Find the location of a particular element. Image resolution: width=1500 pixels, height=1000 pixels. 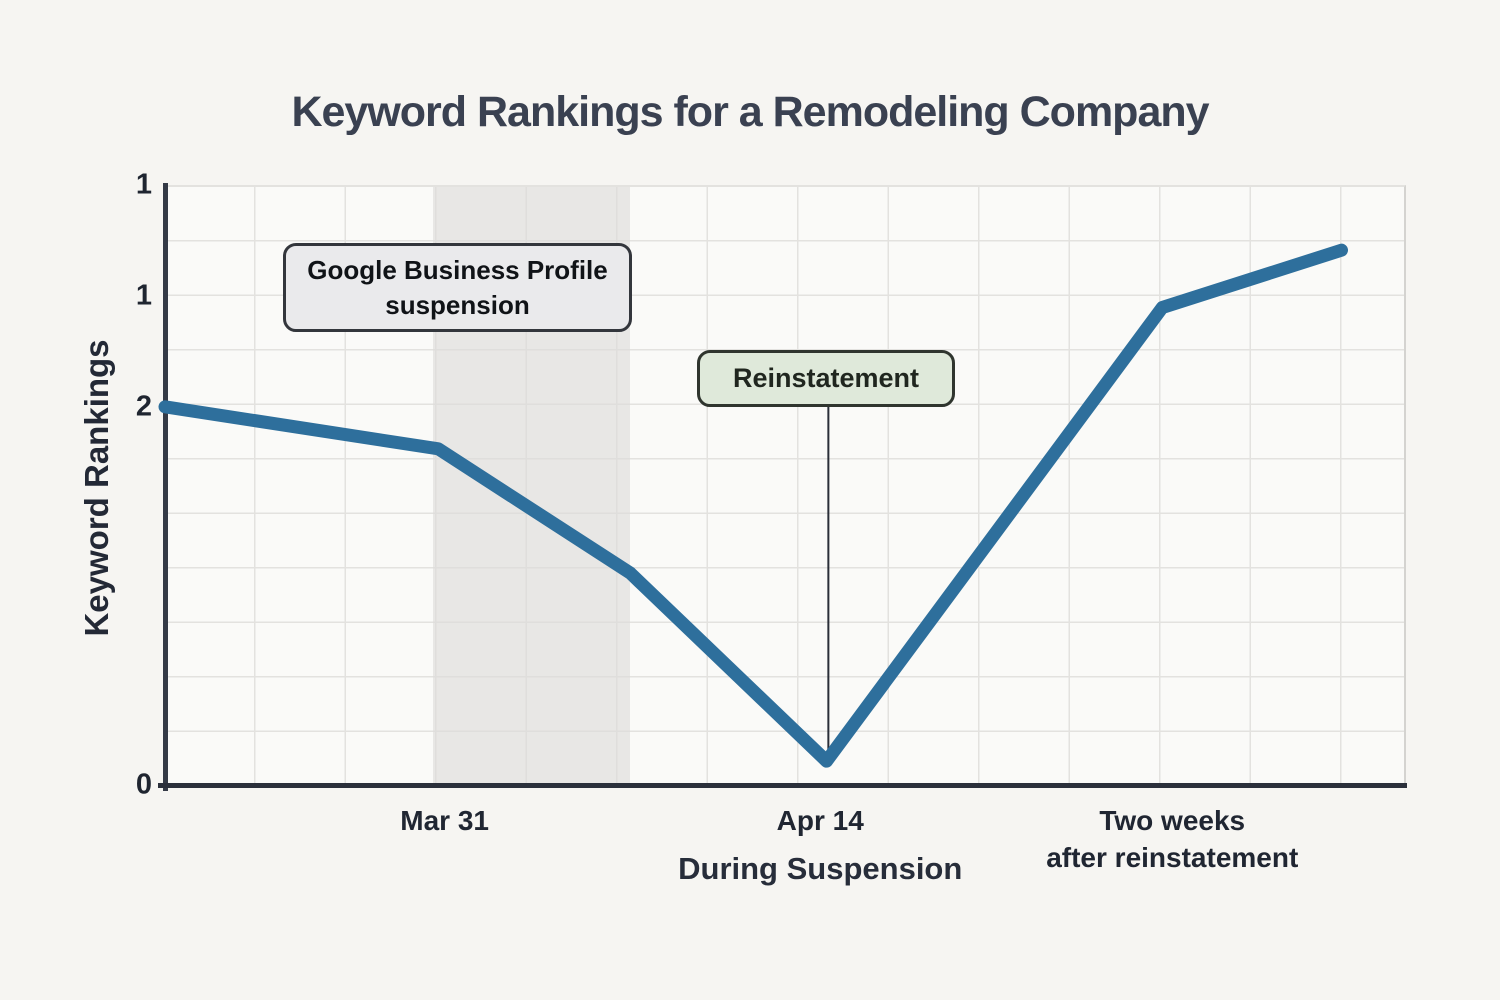

reinstatement-annotation-label: Reinstatement is located at coordinates (826, 378).